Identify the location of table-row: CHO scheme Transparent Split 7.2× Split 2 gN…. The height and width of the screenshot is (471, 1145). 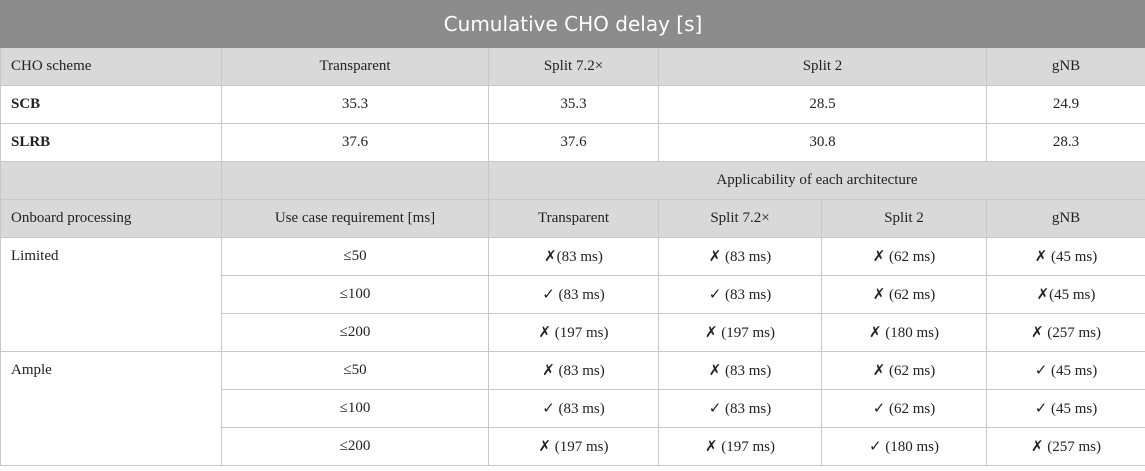
(572, 66).